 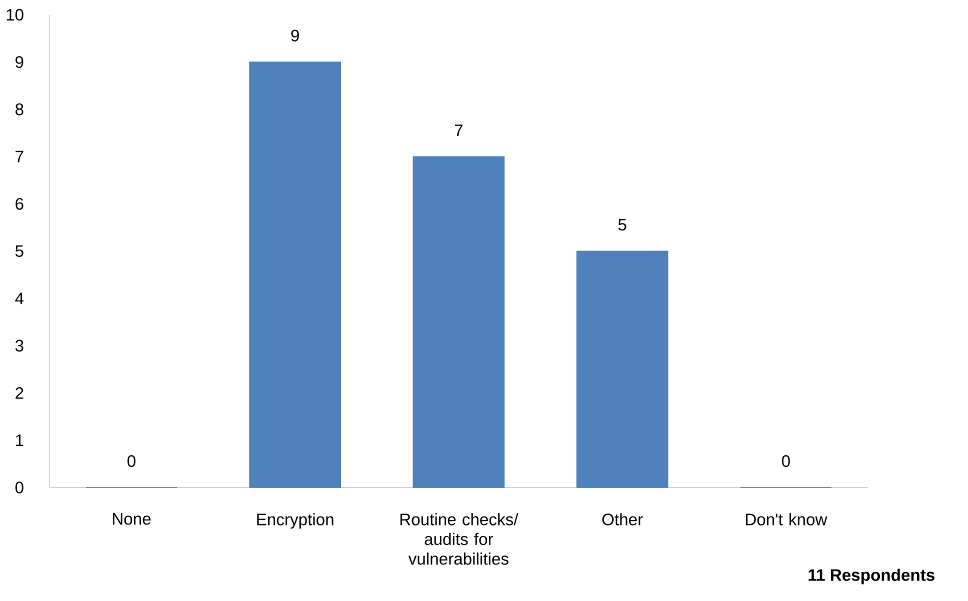 I want to click on y-tick-label: 2, so click(x=20, y=393).